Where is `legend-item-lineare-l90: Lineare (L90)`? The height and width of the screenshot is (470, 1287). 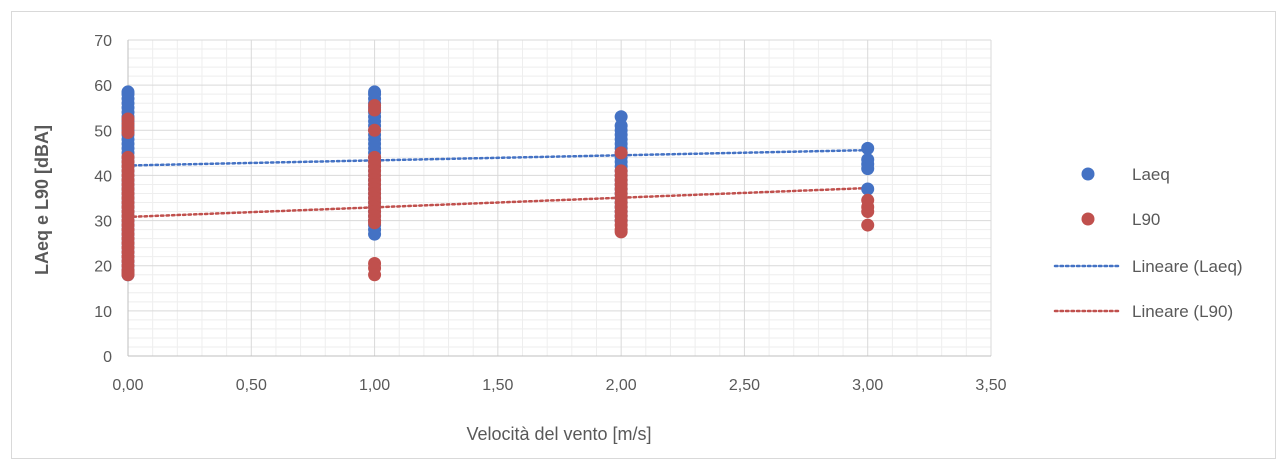
legend-item-lineare-l90: Lineare (L90) is located at coordinates (1143, 311).